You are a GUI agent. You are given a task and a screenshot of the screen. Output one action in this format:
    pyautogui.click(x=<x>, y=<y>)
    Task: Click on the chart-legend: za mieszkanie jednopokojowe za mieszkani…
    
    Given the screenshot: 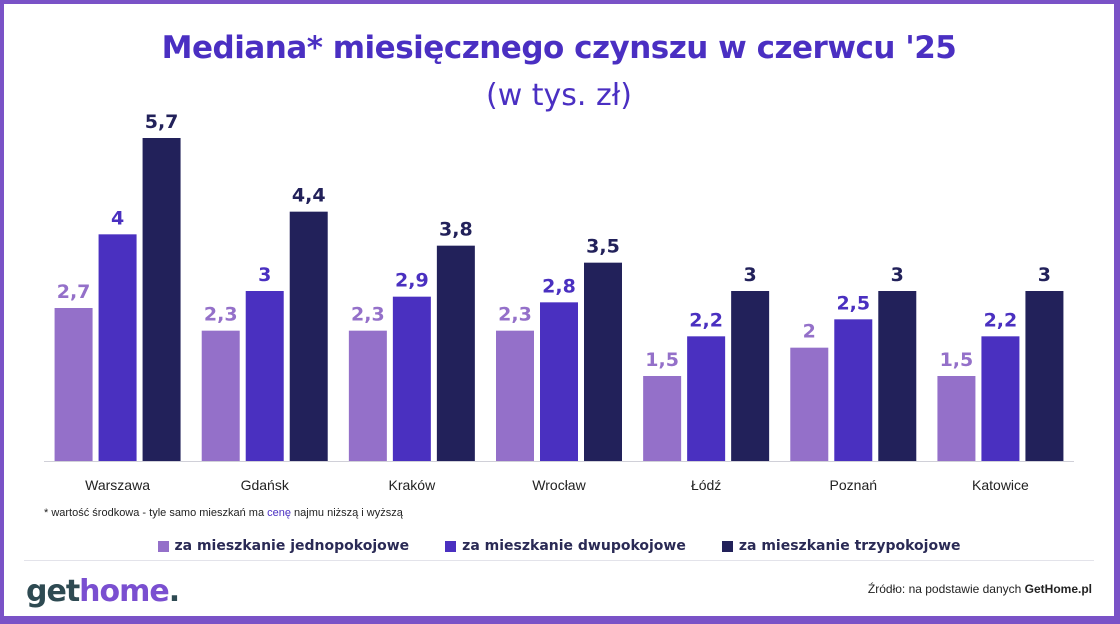 What is the action you would take?
    pyautogui.click(x=559, y=546)
    